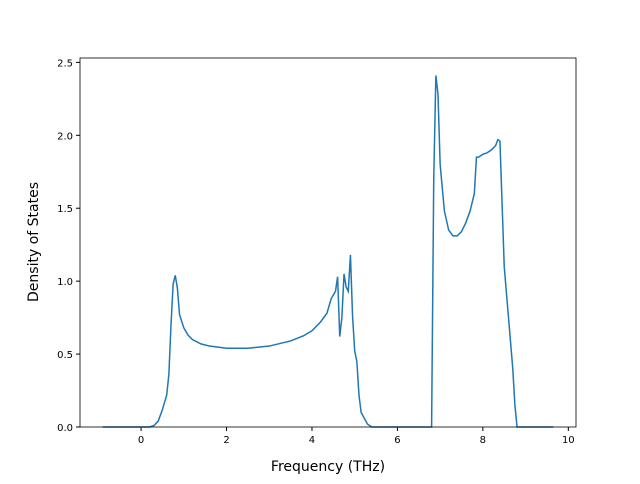 This screenshot has height=484, width=640. I want to click on y-tick-label: 0.0, so click(65, 428).